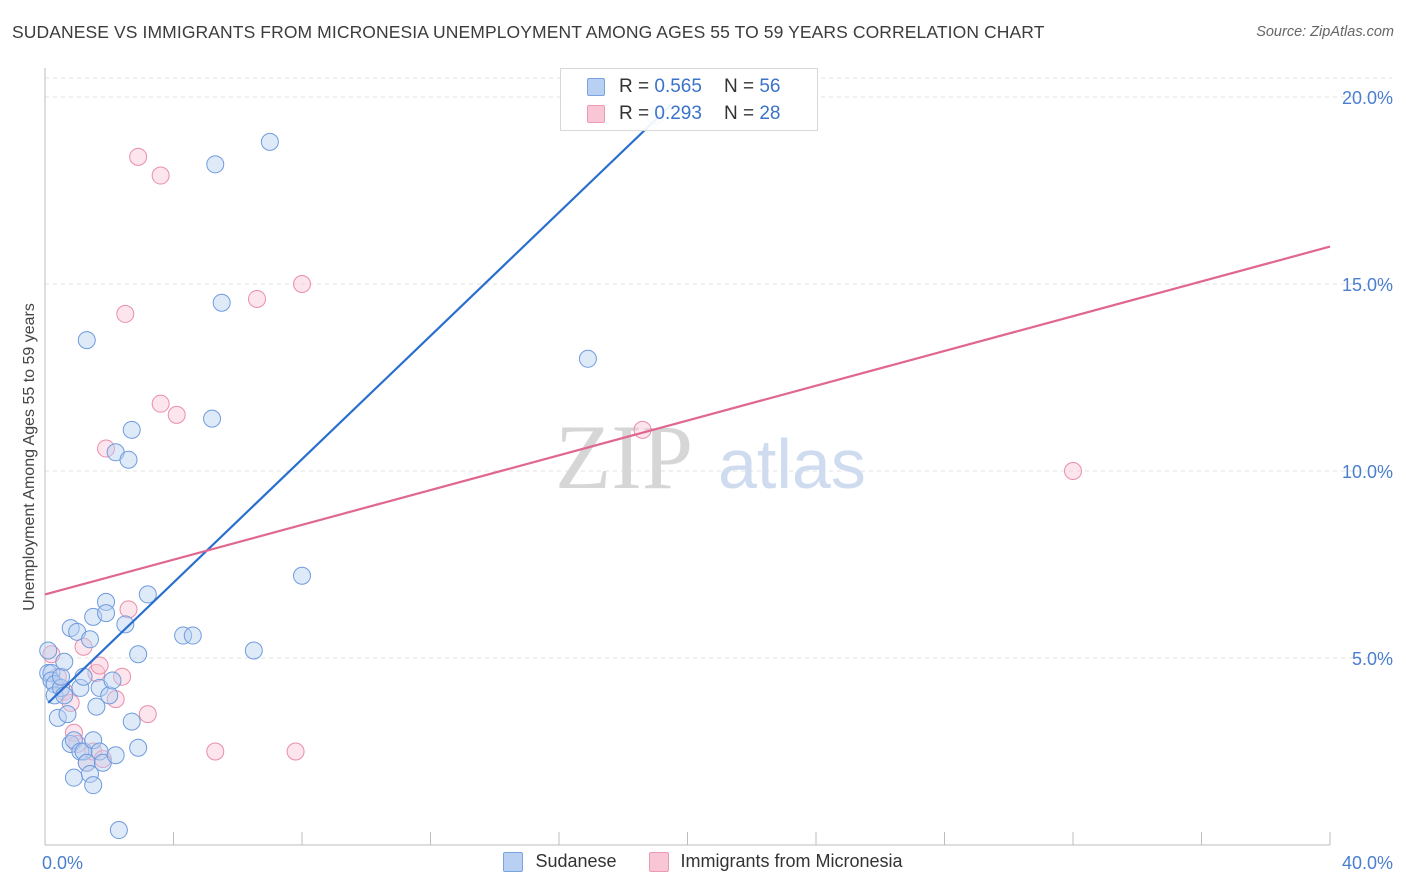 The image size is (1406, 892). I want to click on sudanese-swatch, so click(596, 87).